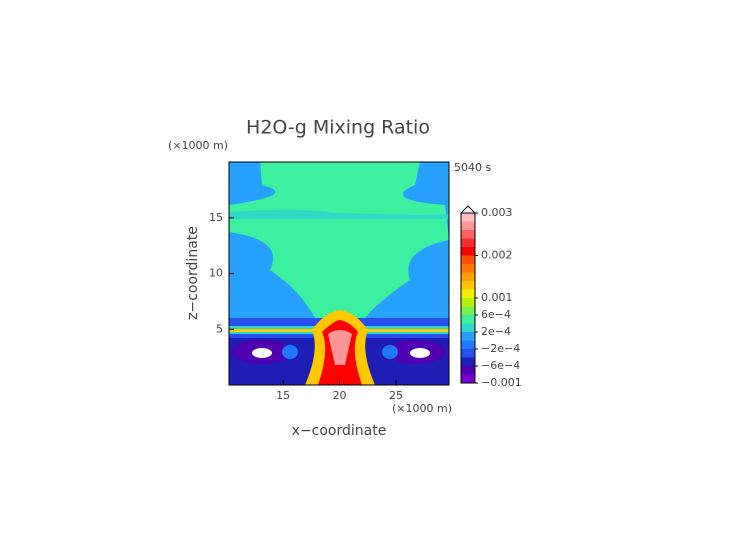 This screenshot has height=536, width=752. I want to click on x-tick-label: 25, so click(396, 395).